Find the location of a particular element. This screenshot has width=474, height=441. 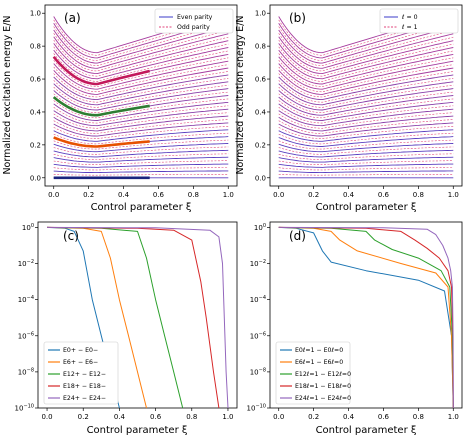

y-tick-label: 10⁰ is located at coordinates (260, 227).